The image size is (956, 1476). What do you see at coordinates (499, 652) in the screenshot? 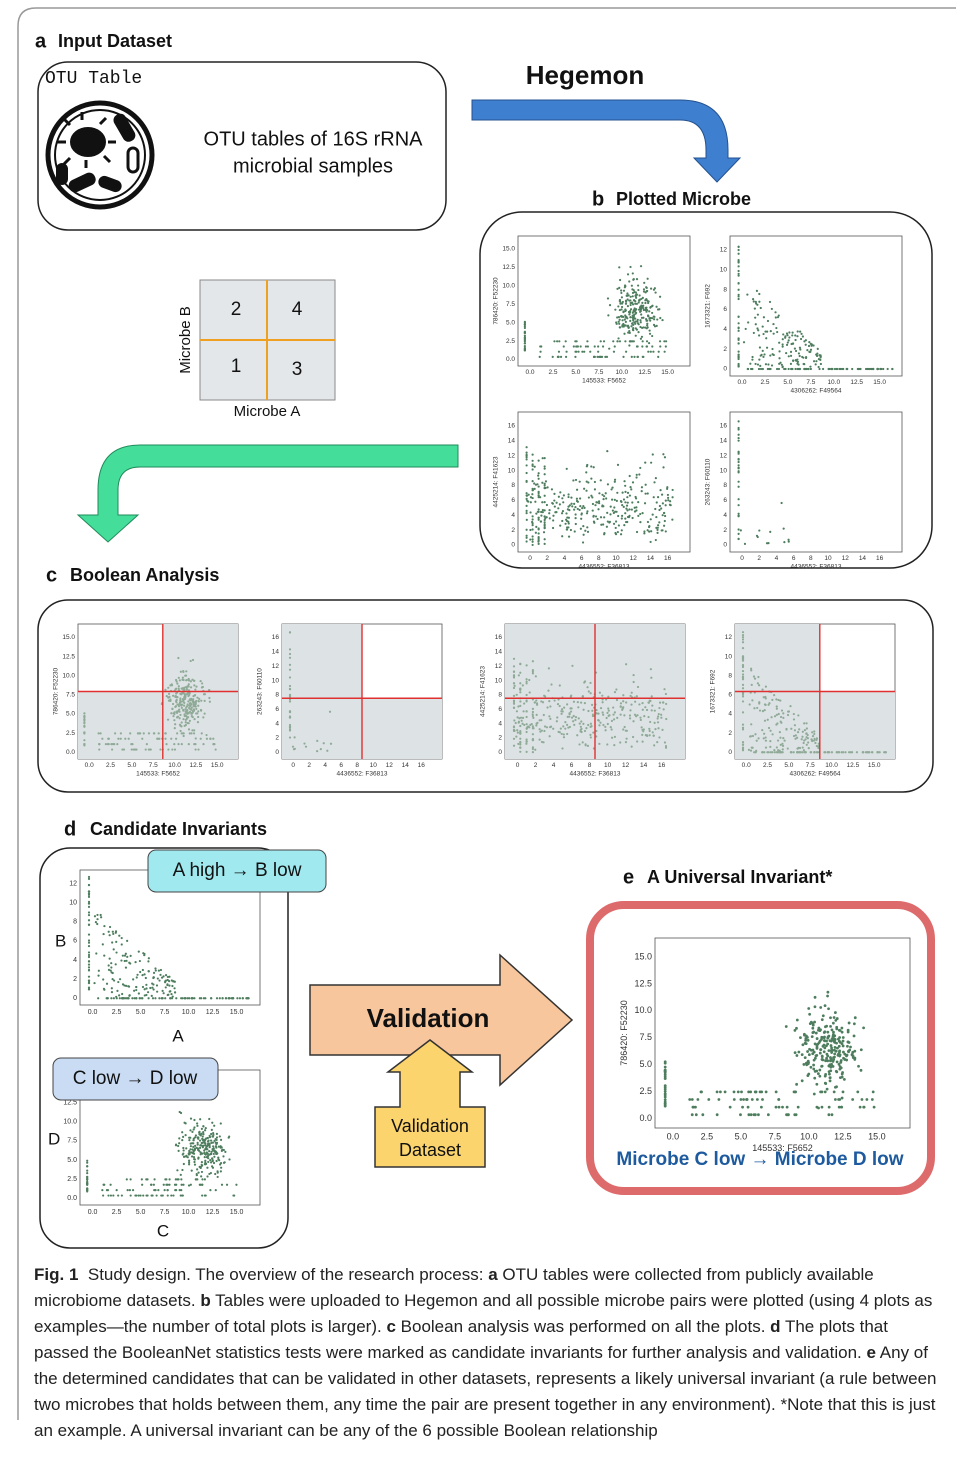
I see `y-tick-label: 14` at bounding box center [499, 652].